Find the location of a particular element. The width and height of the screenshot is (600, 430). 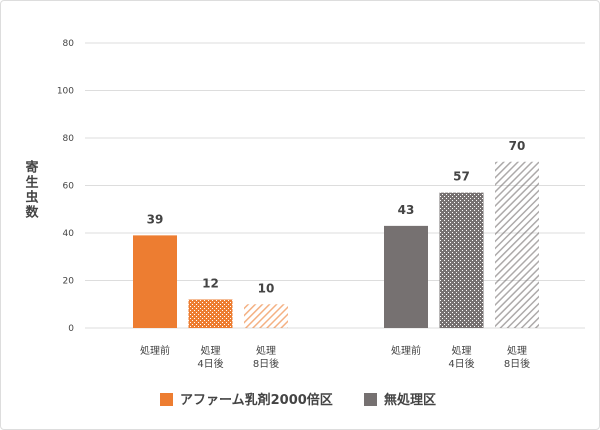

y-tick-label: 0 is located at coordinates (71, 329).